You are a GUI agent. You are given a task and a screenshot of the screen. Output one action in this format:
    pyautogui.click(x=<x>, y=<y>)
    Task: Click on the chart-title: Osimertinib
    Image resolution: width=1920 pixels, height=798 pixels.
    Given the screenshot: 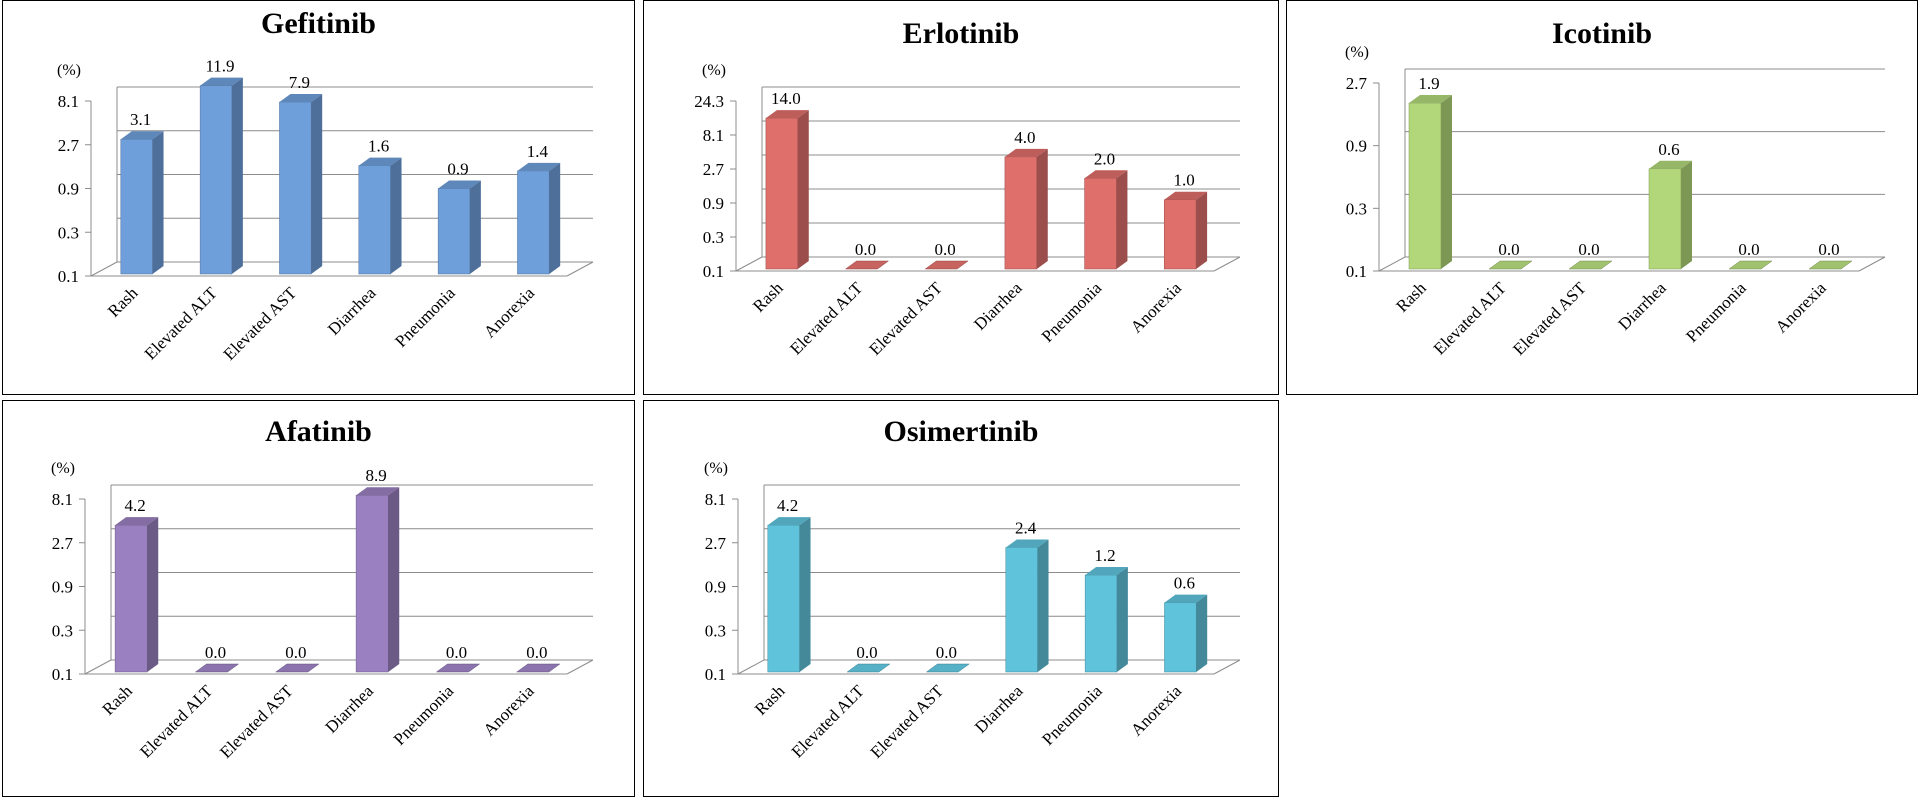 What is the action you would take?
    pyautogui.click(x=961, y=431)
    